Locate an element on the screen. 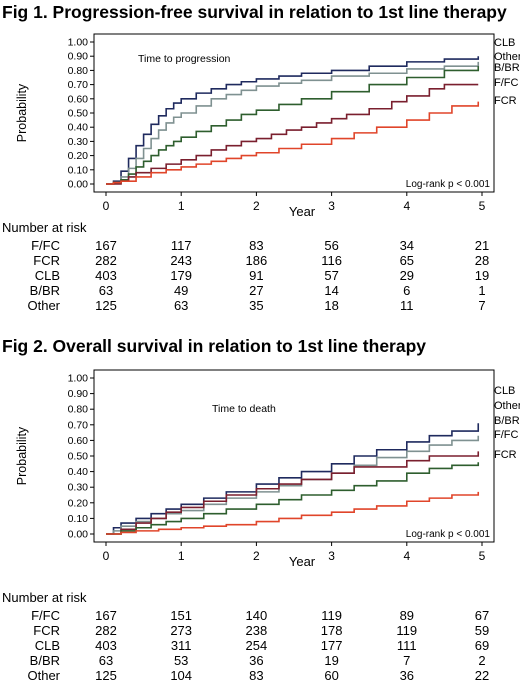  risk-row-label: Other is located at coordinates (43, 675).